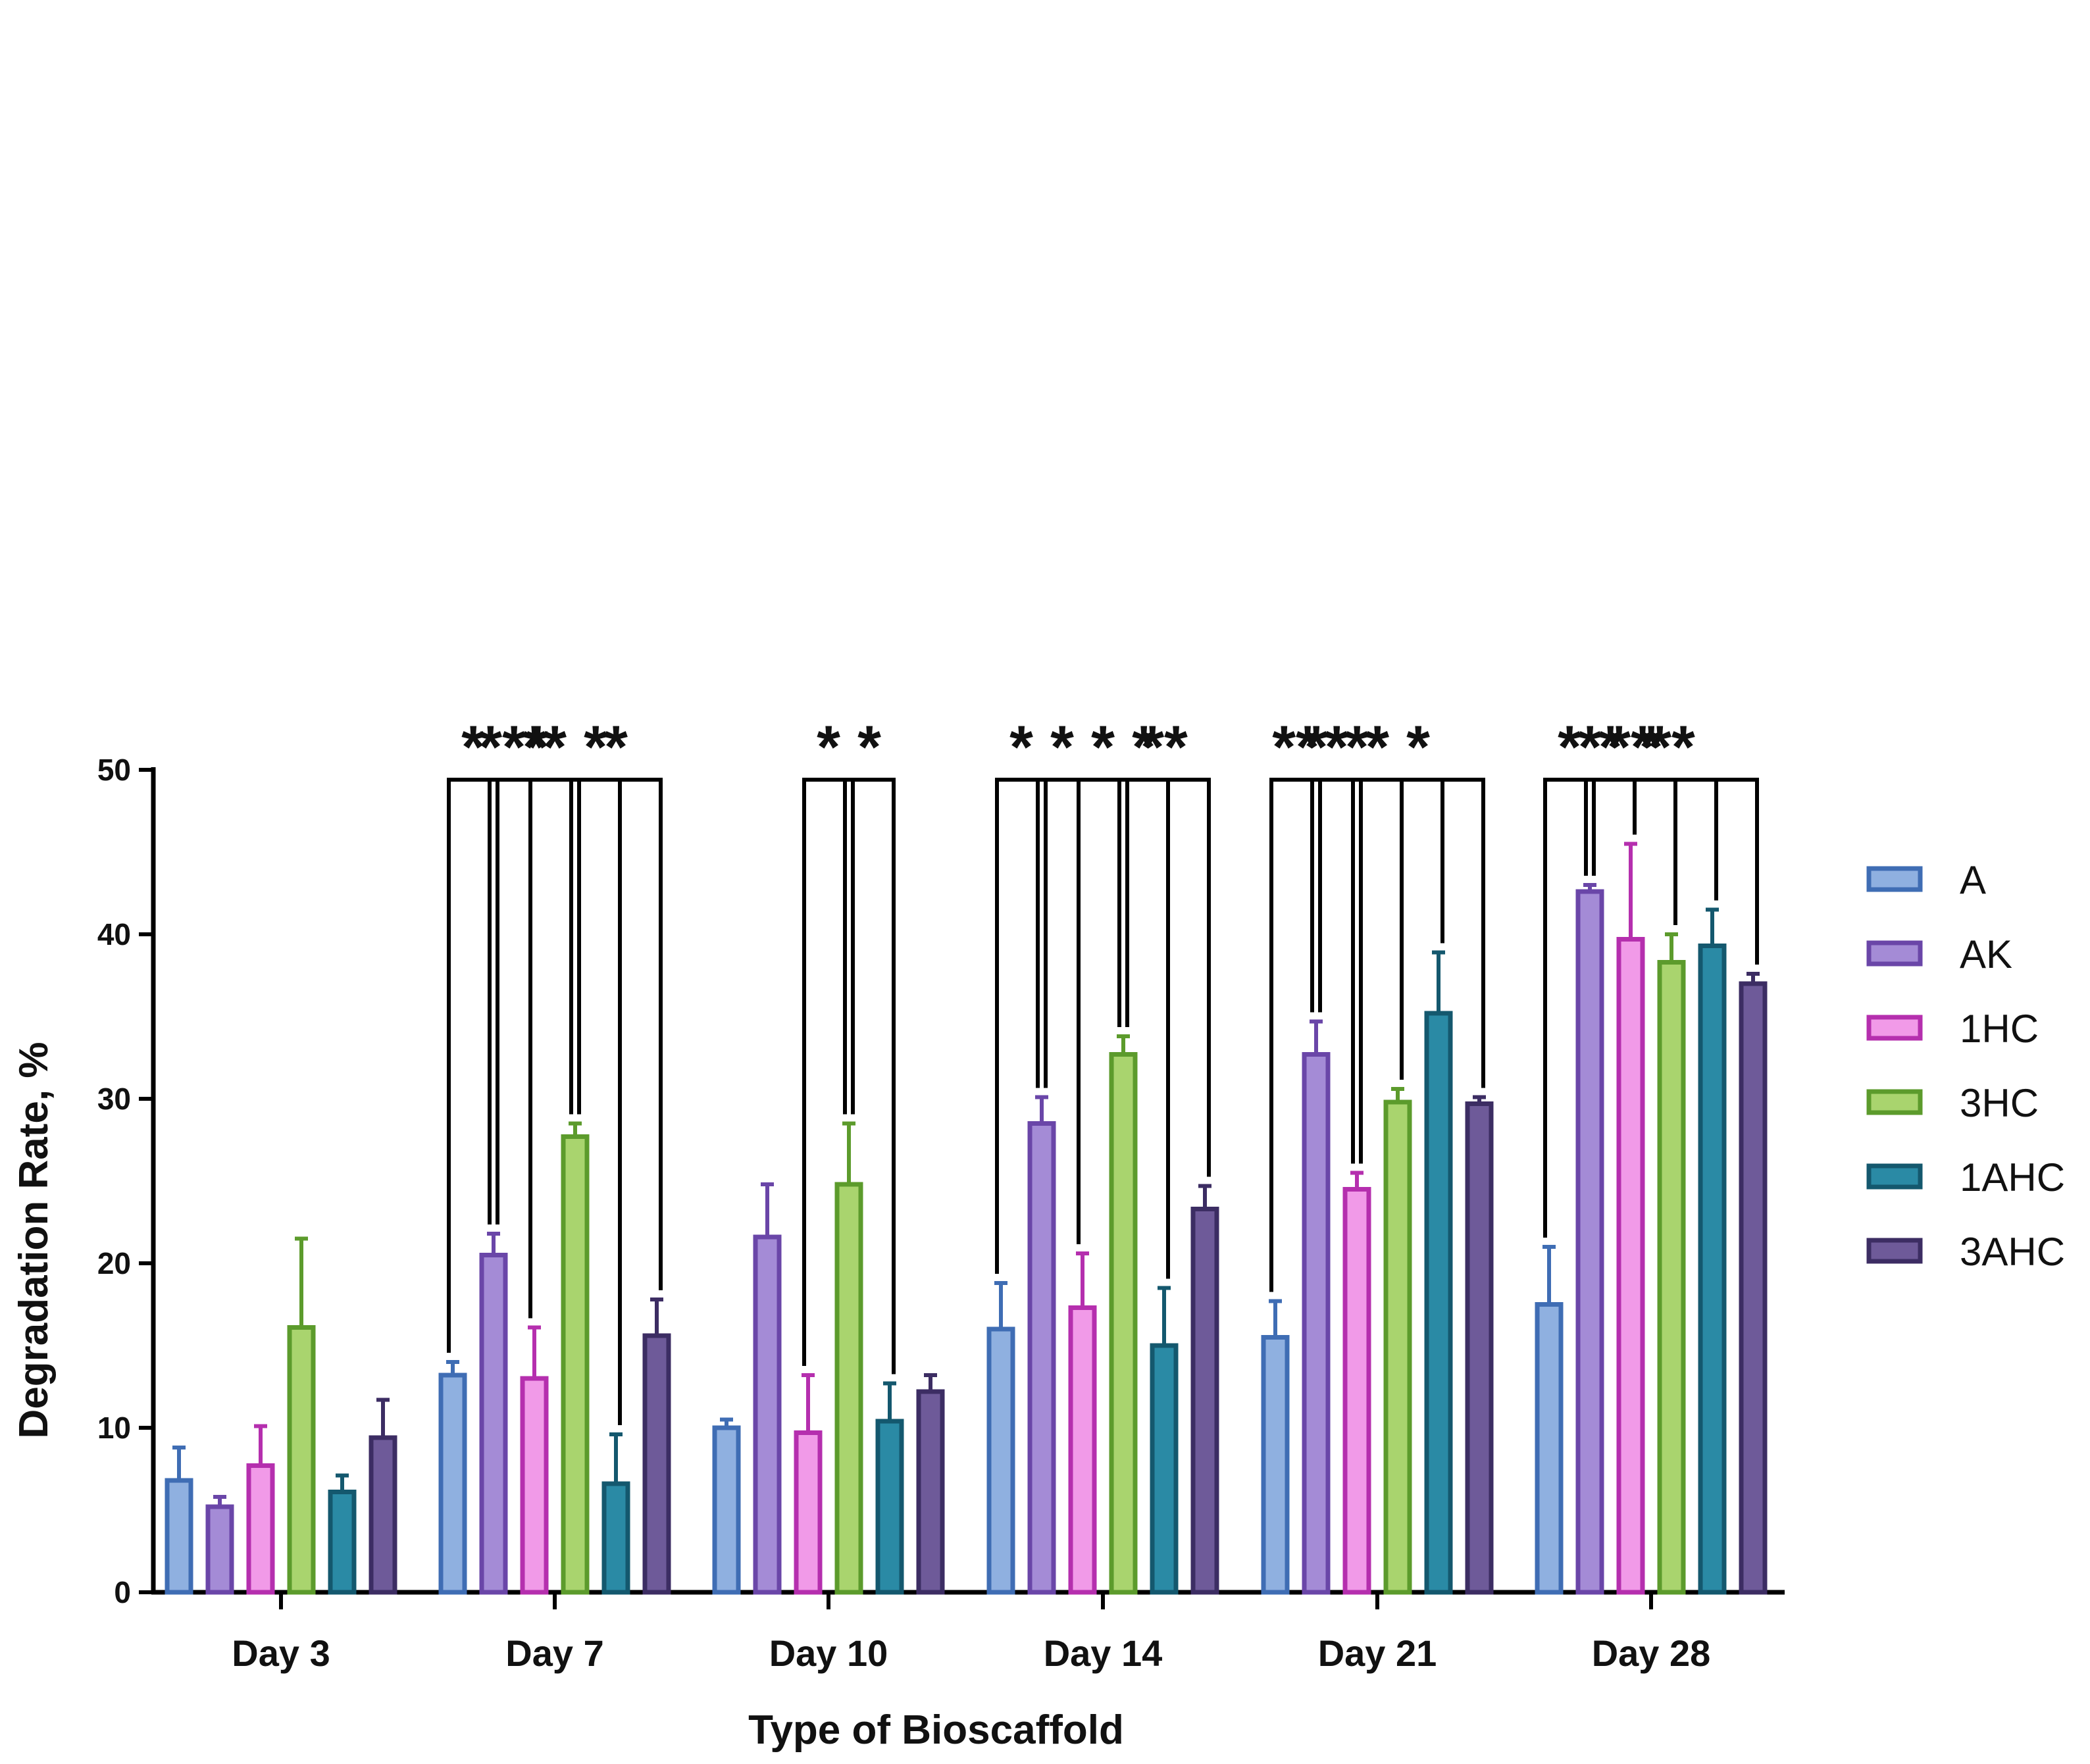 This screenshot has width=2090, height=1764. I want to click on x-tick-label: Day 28, so click(1651, 1653).